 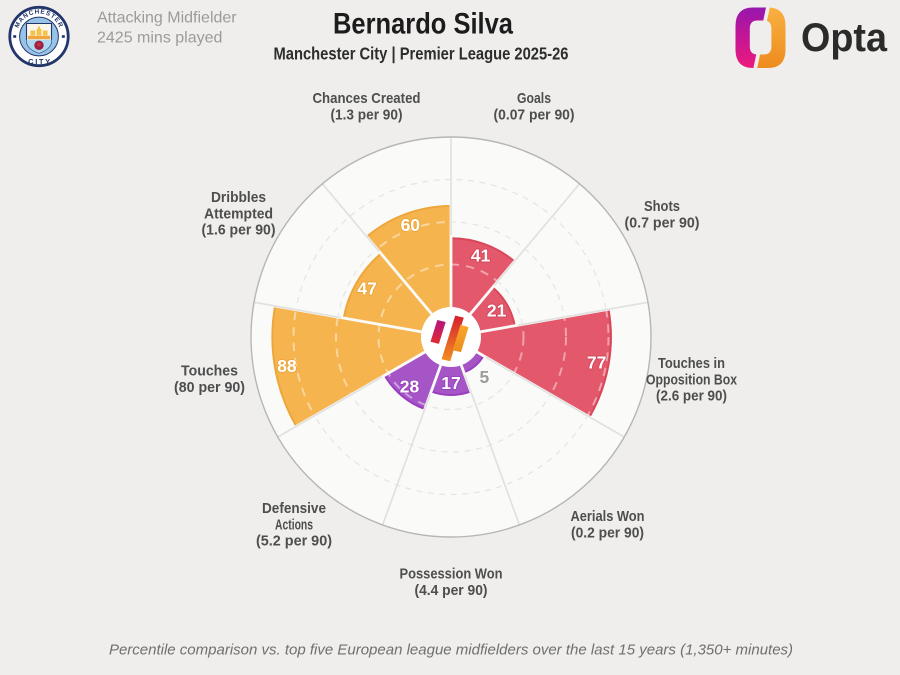 What do you see at coordinates (40, 61) in the screenshot?
I see `svg-text: CITY` at bounding box center [40, 61].